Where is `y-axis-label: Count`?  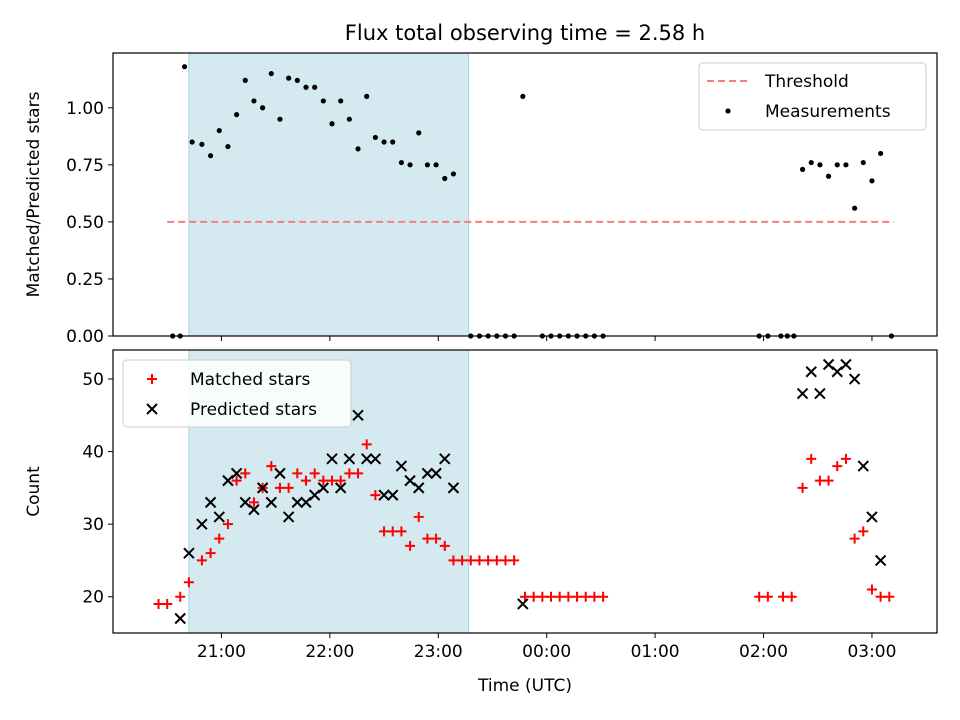
y-axis-label: Count is located at coordinates (34, 491).